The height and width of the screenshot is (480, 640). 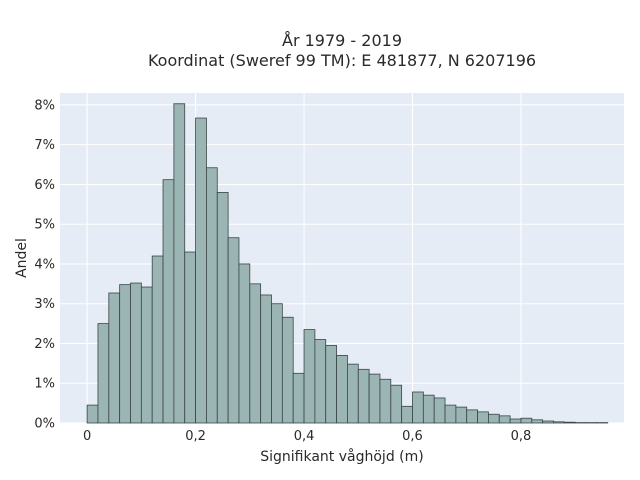 What do you see at coordinates (44, 344) in the screenshot?
I see `y-tick-label: 2%` at bounding box center [44, 344].